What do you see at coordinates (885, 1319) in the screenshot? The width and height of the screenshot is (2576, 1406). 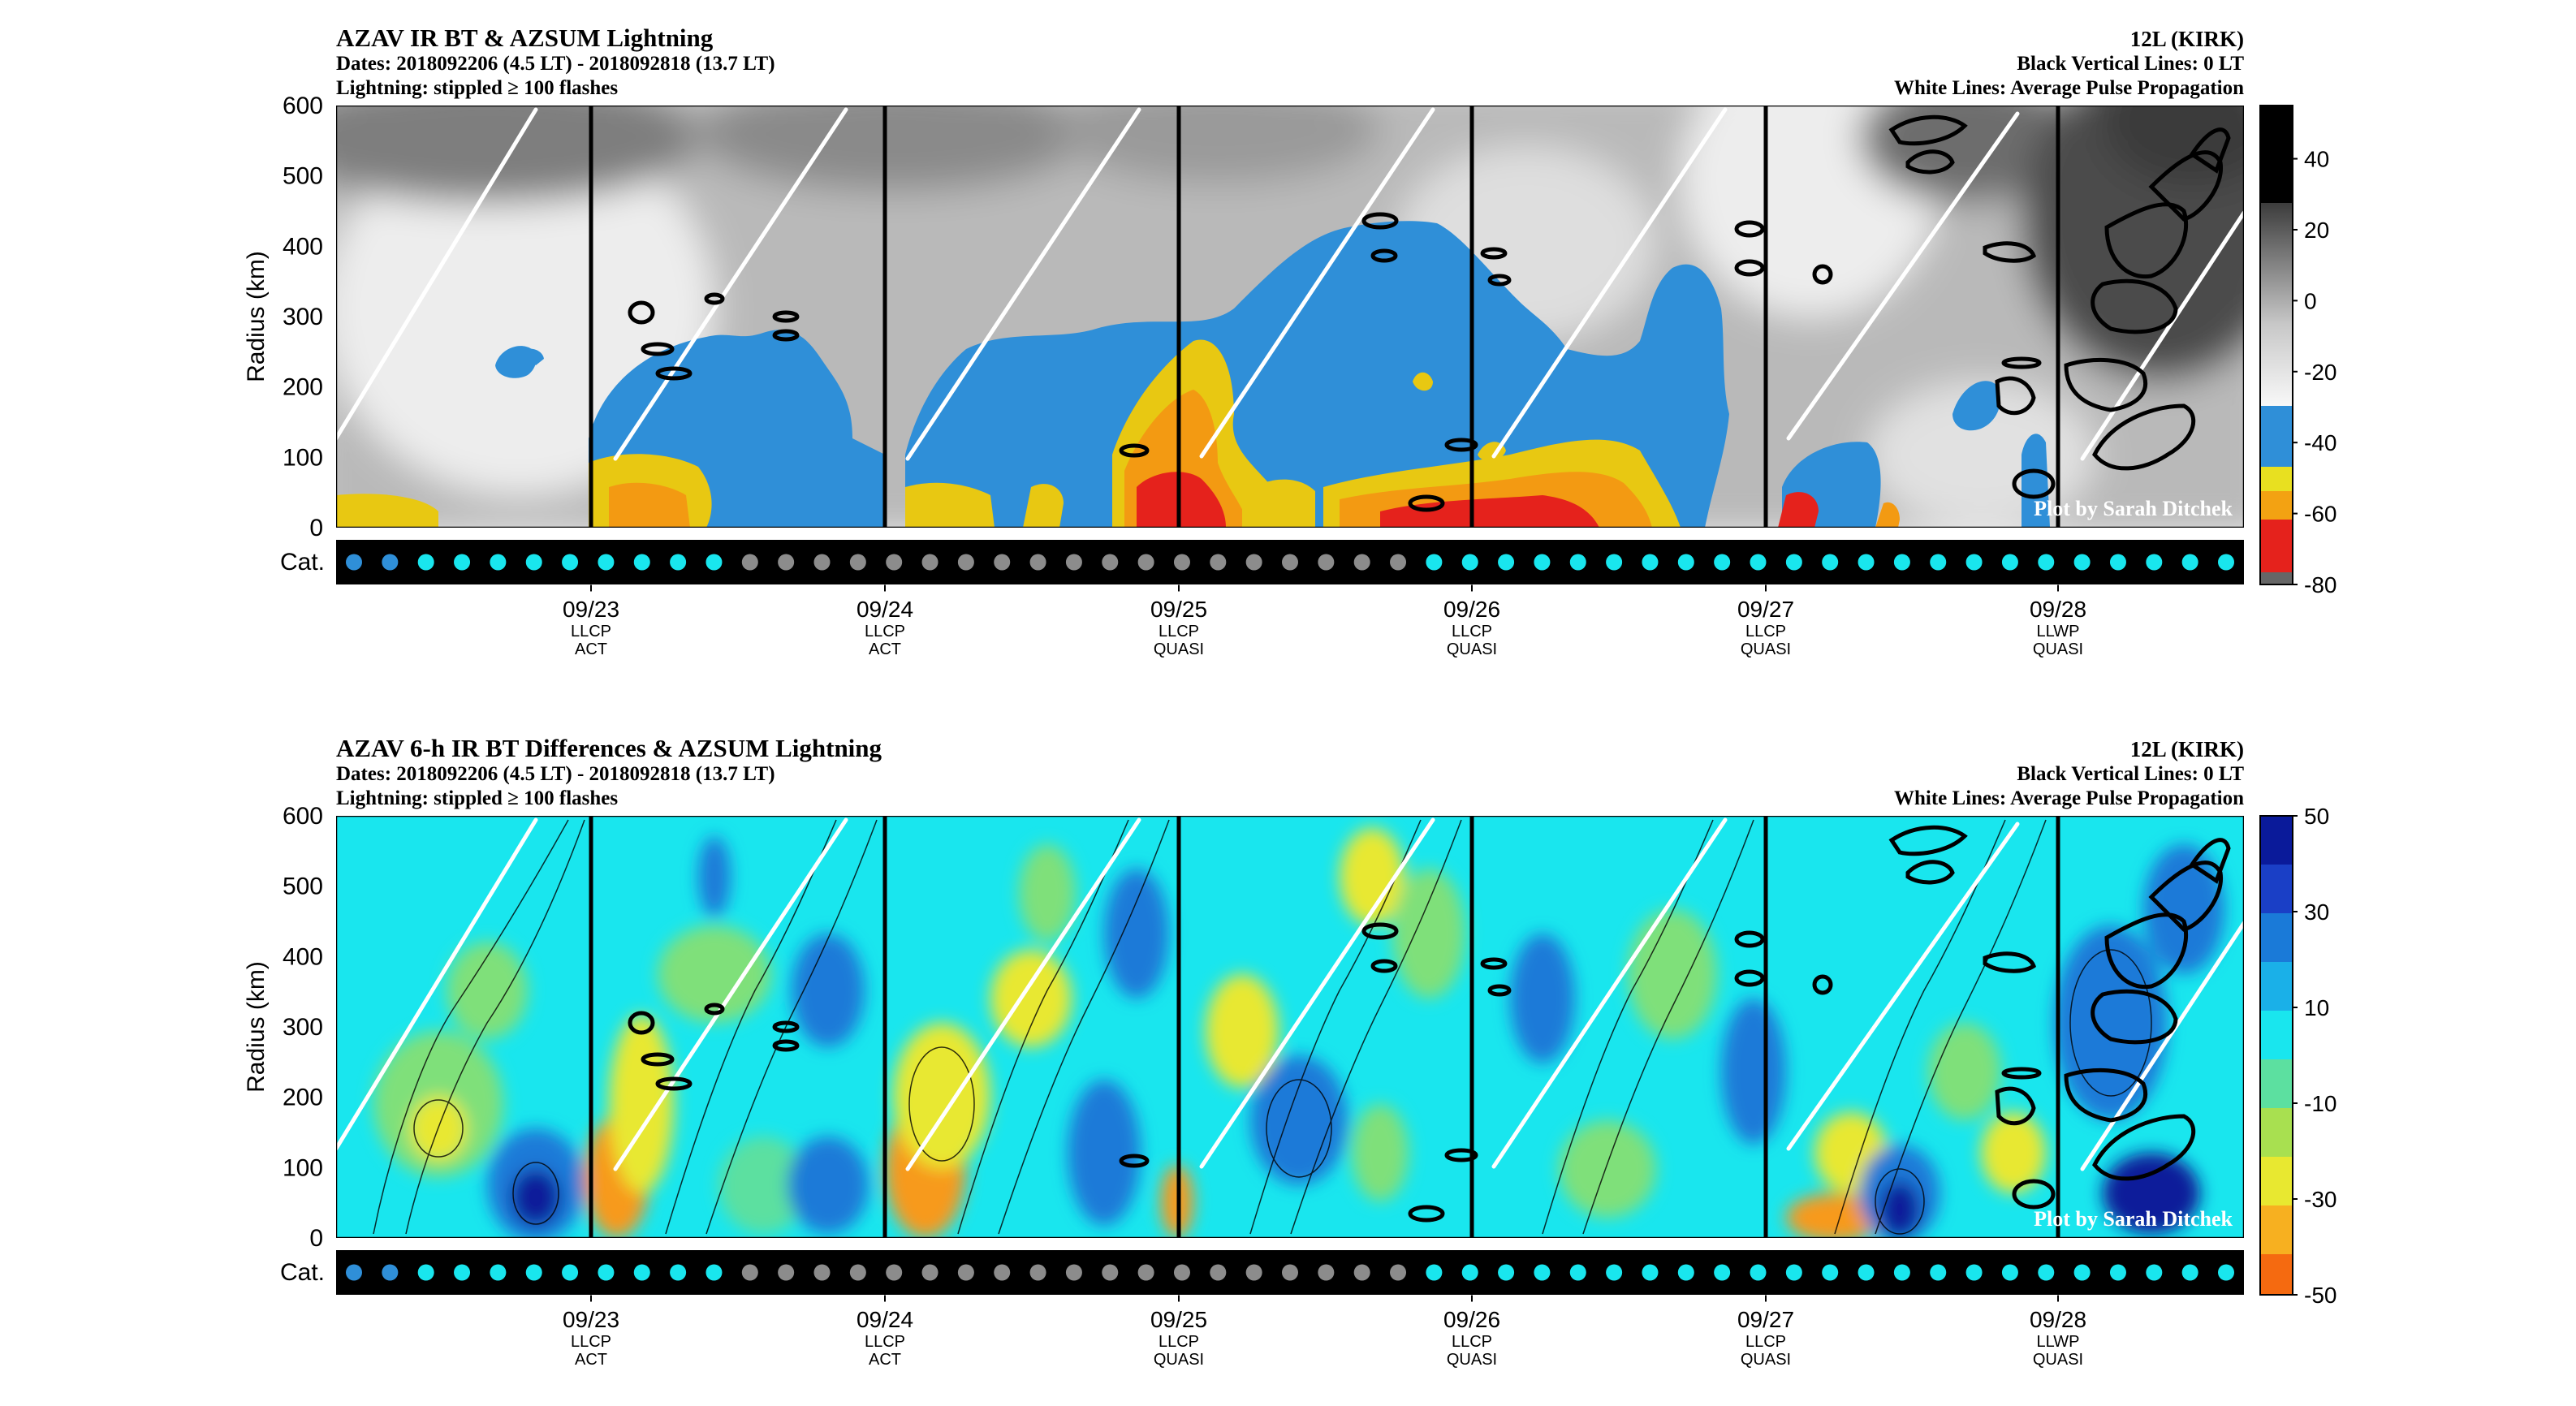 I see `x-tick-date: 09/24` at bounding box center [885, 1319].